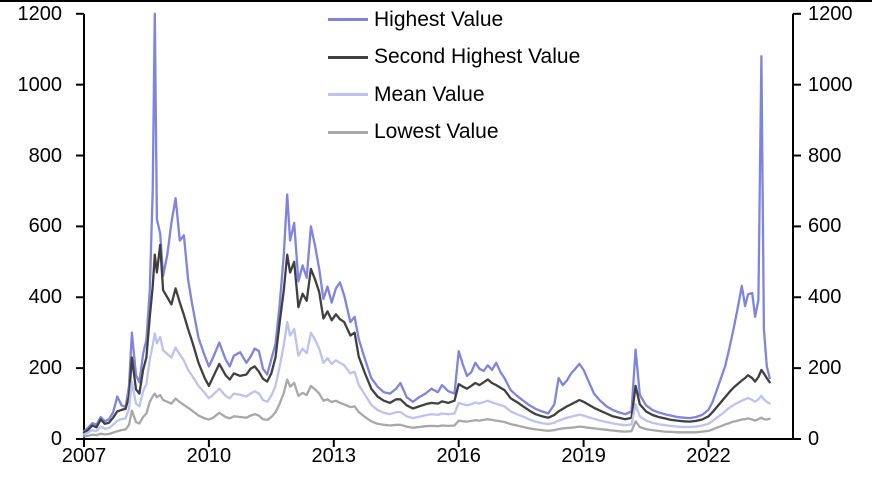 Image resolution: width=872 pixels, height=482 pixels. I want to click on legend-label-second-highest-value: Second Highest Value, so click(477, 57).